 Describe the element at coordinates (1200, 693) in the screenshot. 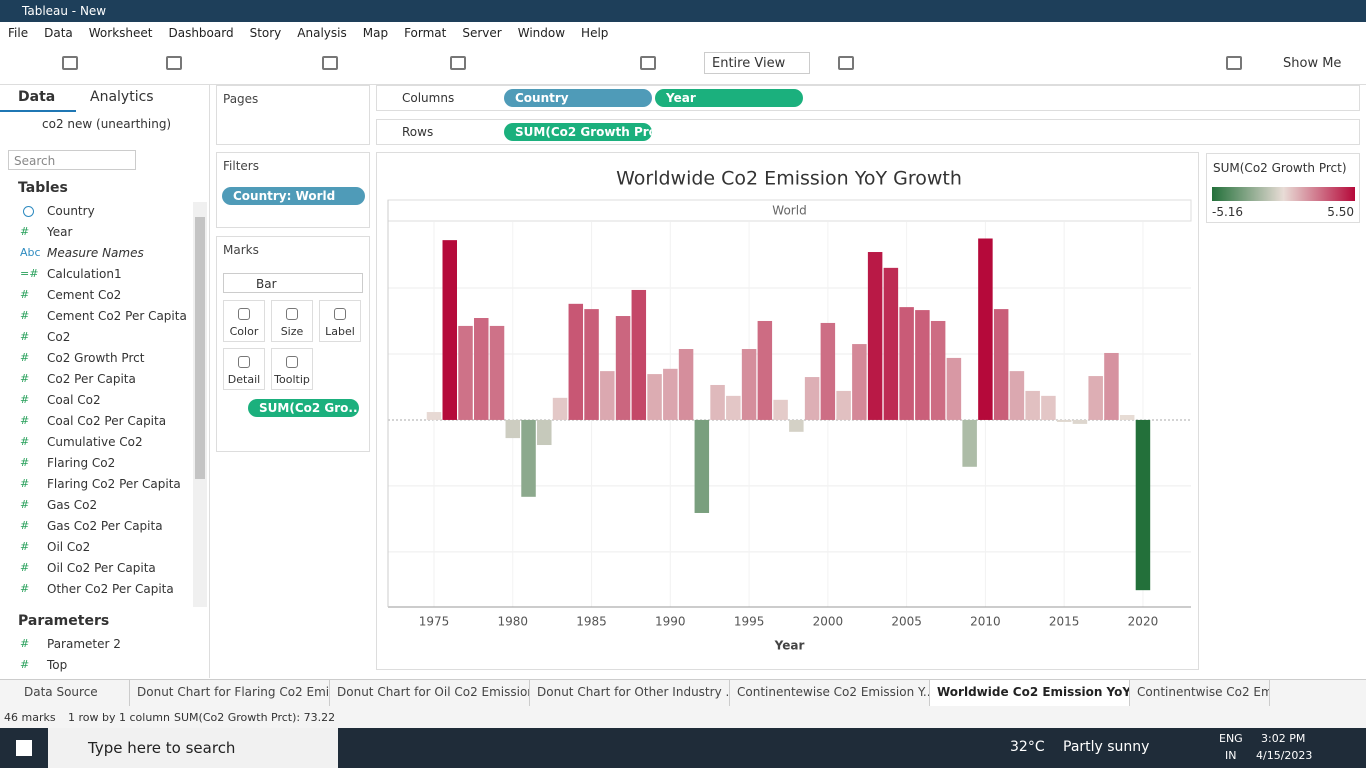

I see `sheet-tab: Continentwise Co2 Emission Per Capit` at that location.